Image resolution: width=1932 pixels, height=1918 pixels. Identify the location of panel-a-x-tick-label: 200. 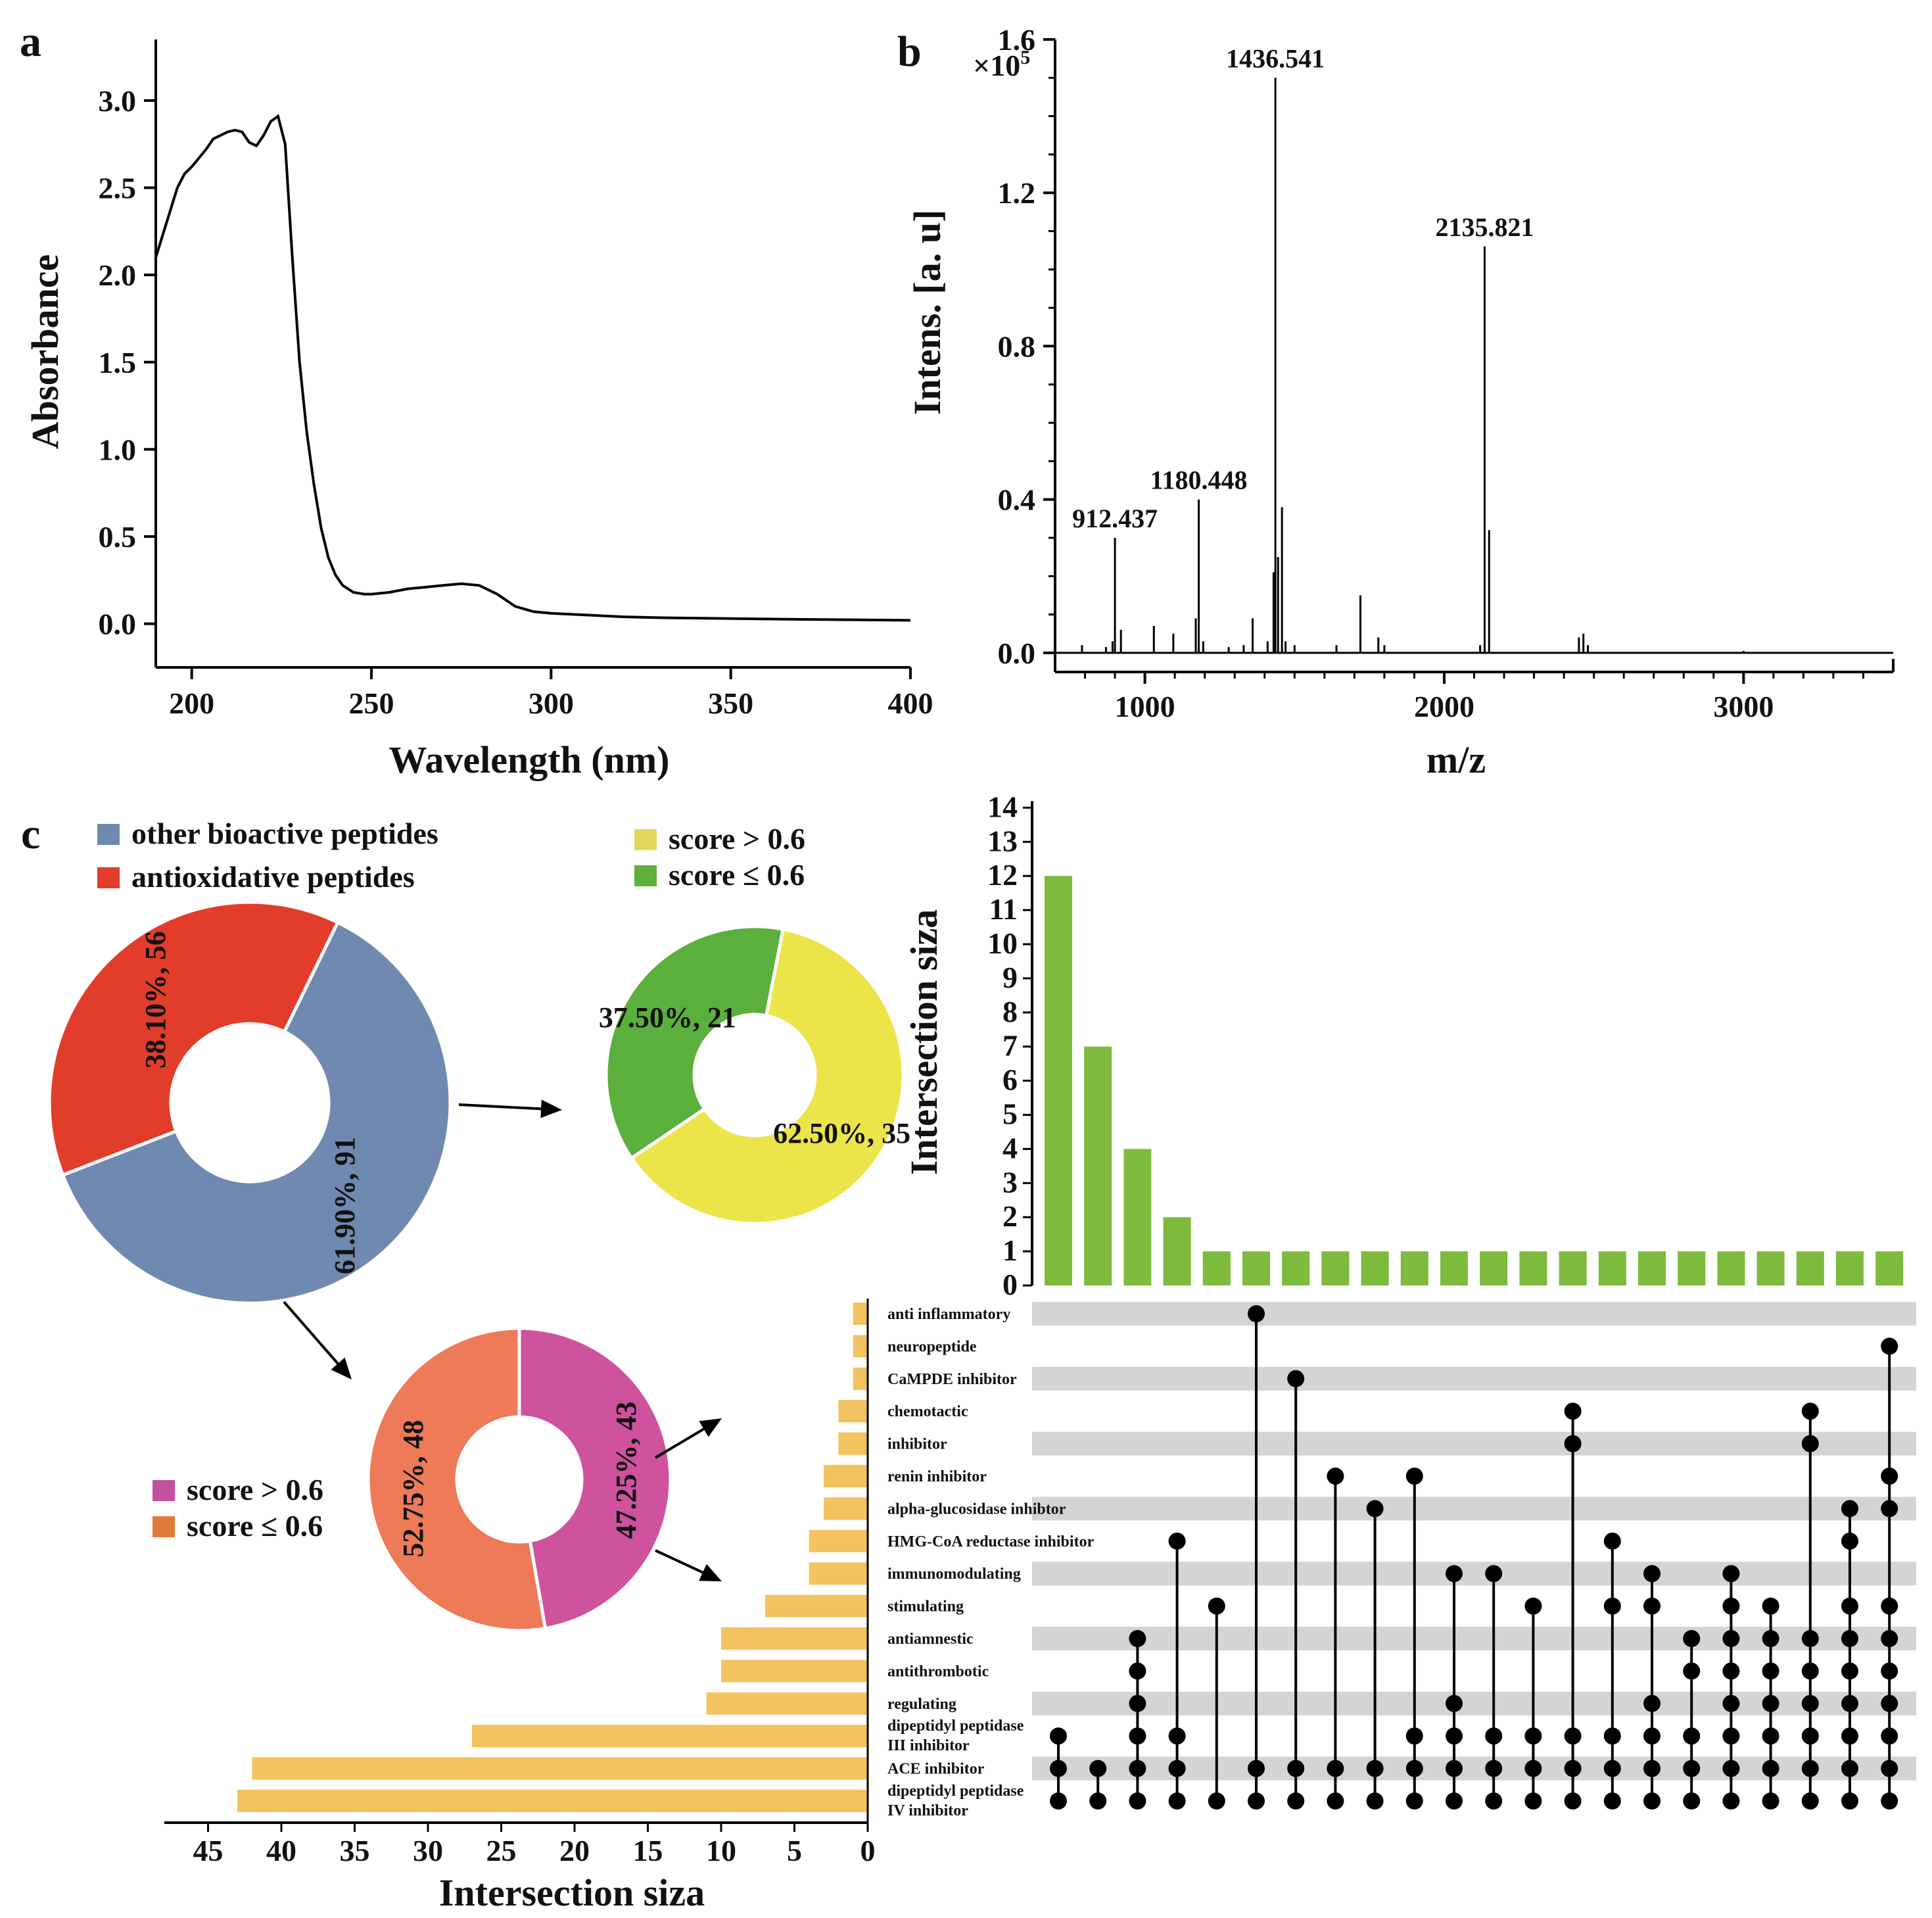
(192, 703).